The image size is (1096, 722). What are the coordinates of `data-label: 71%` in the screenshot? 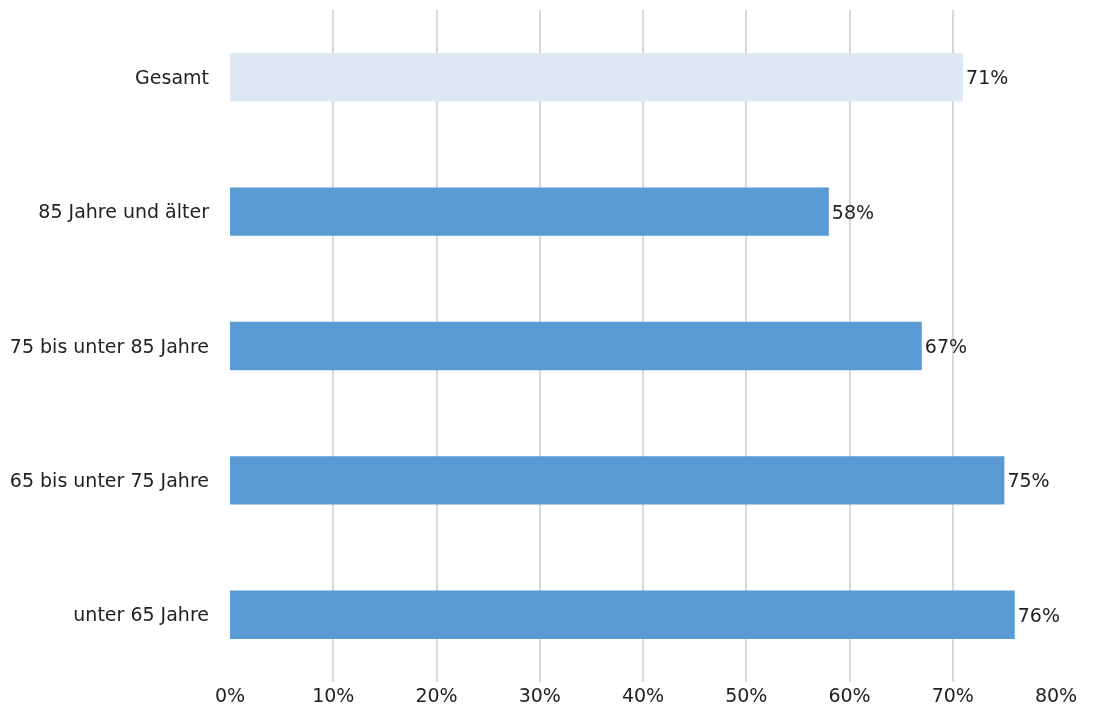 It's located at (987, 77).